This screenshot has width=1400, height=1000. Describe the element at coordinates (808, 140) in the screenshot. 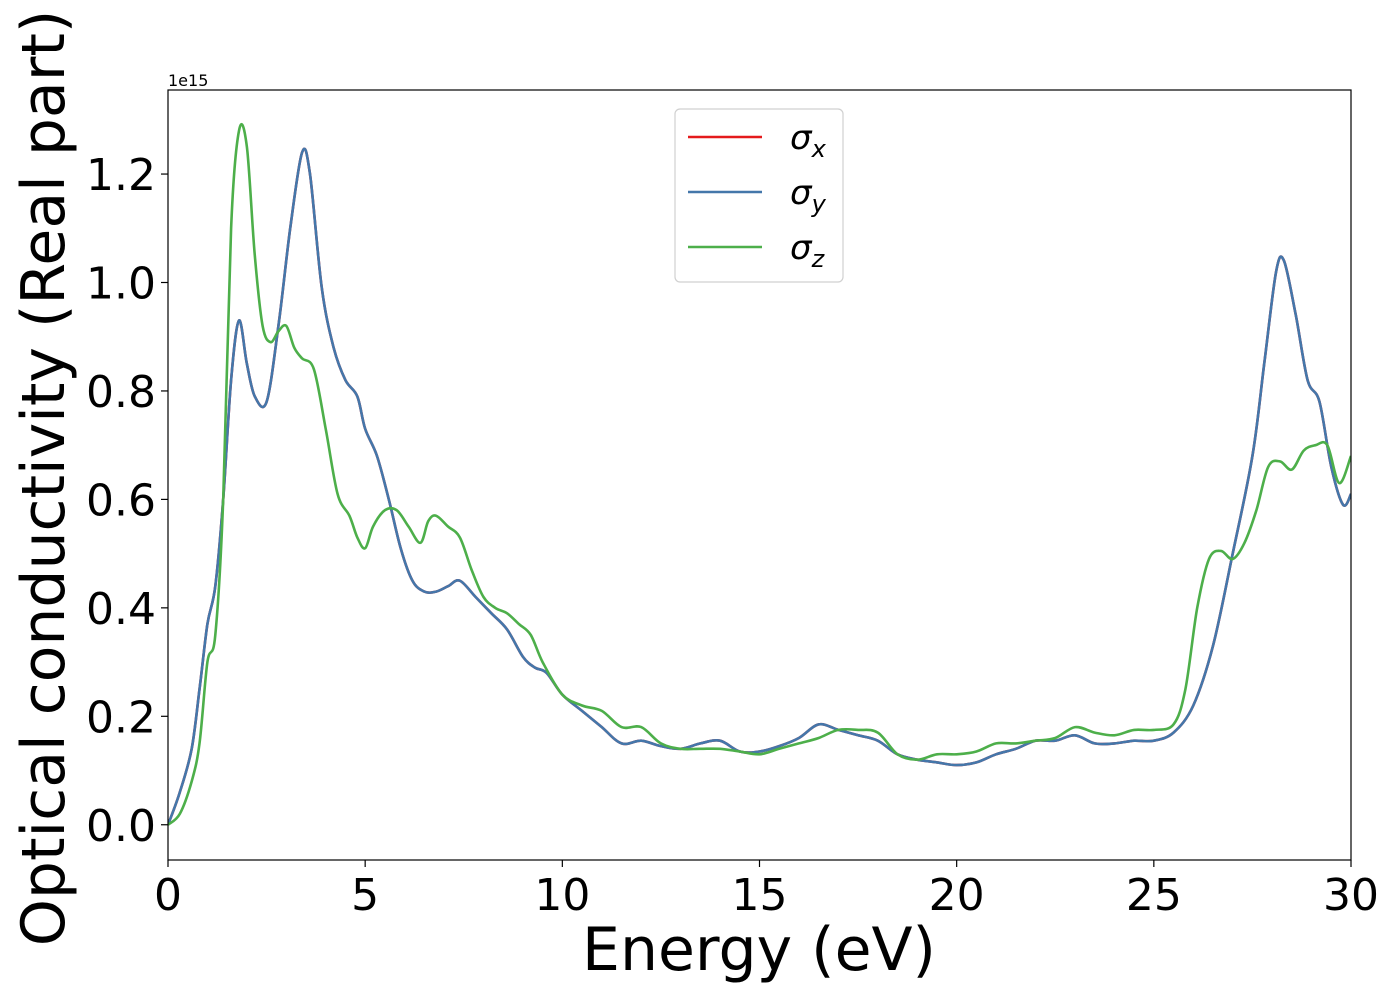

I see `legend-label-x: σx` at that location.